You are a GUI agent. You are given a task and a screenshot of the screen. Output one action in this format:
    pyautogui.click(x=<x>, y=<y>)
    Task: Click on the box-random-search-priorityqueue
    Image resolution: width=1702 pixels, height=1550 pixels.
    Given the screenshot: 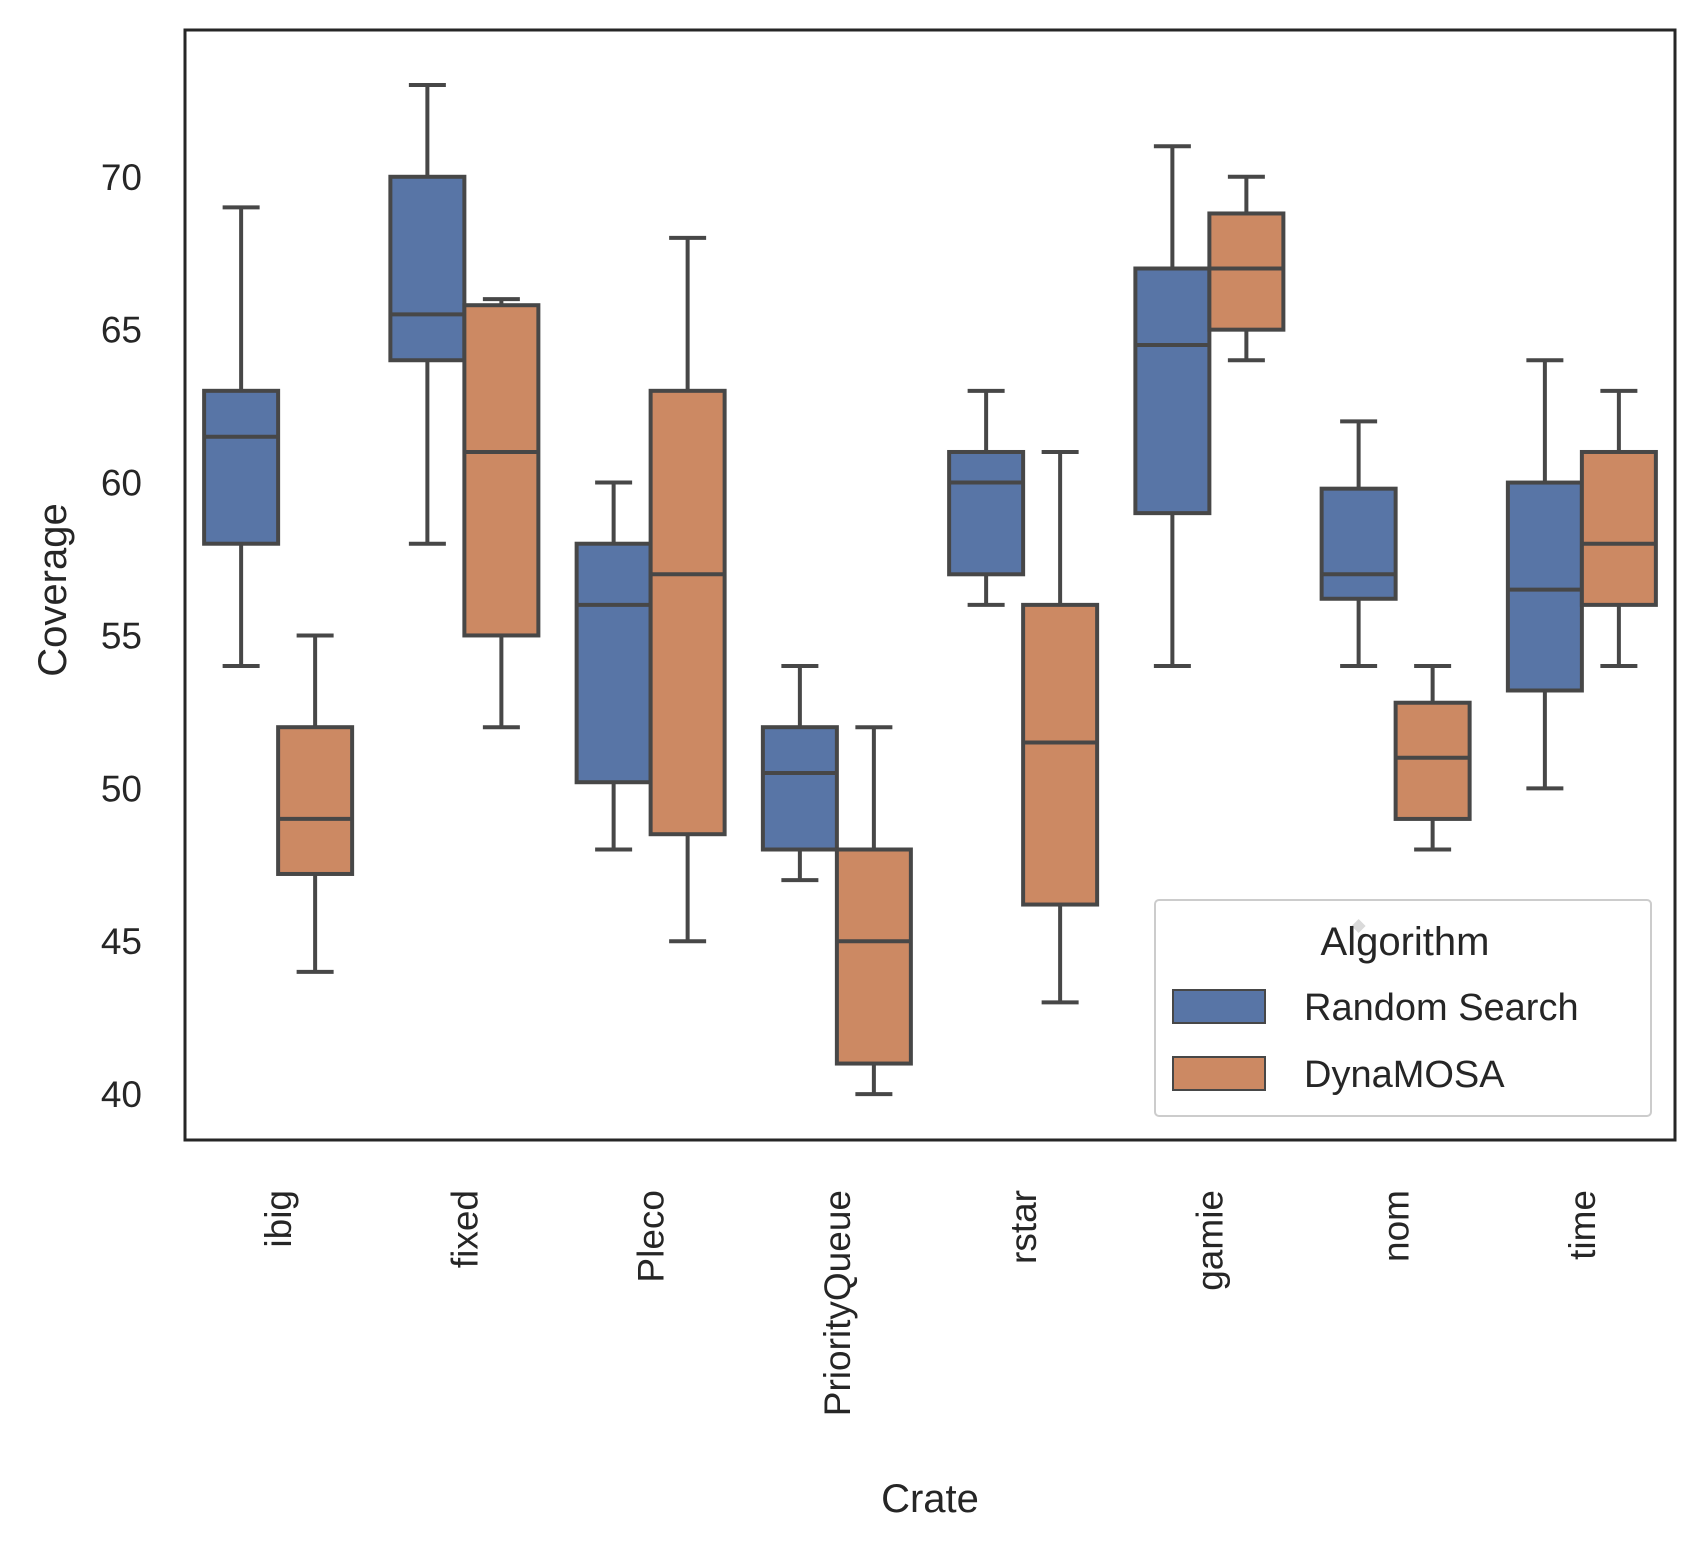 What is the action you would take?
    pyautogui.click(x=799, y=773)
    